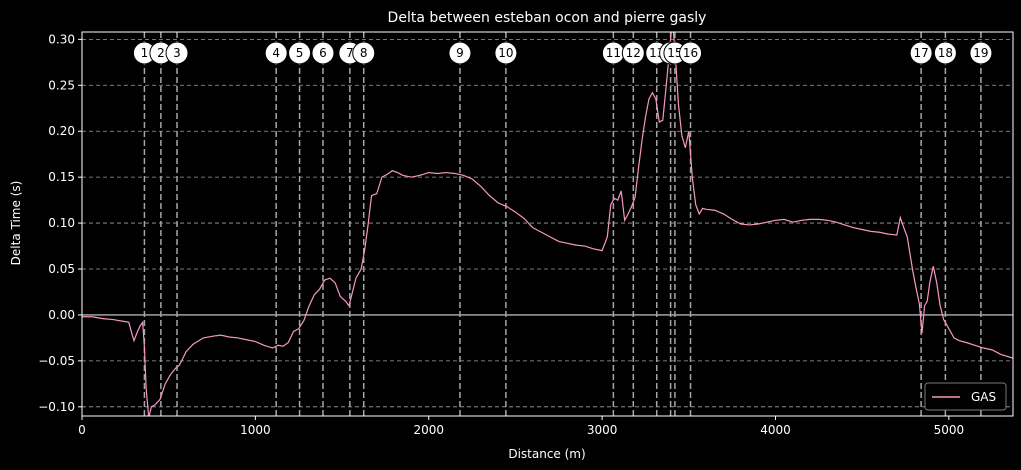  I want to click on y-tick-label: 0.30, so click(61, 39).